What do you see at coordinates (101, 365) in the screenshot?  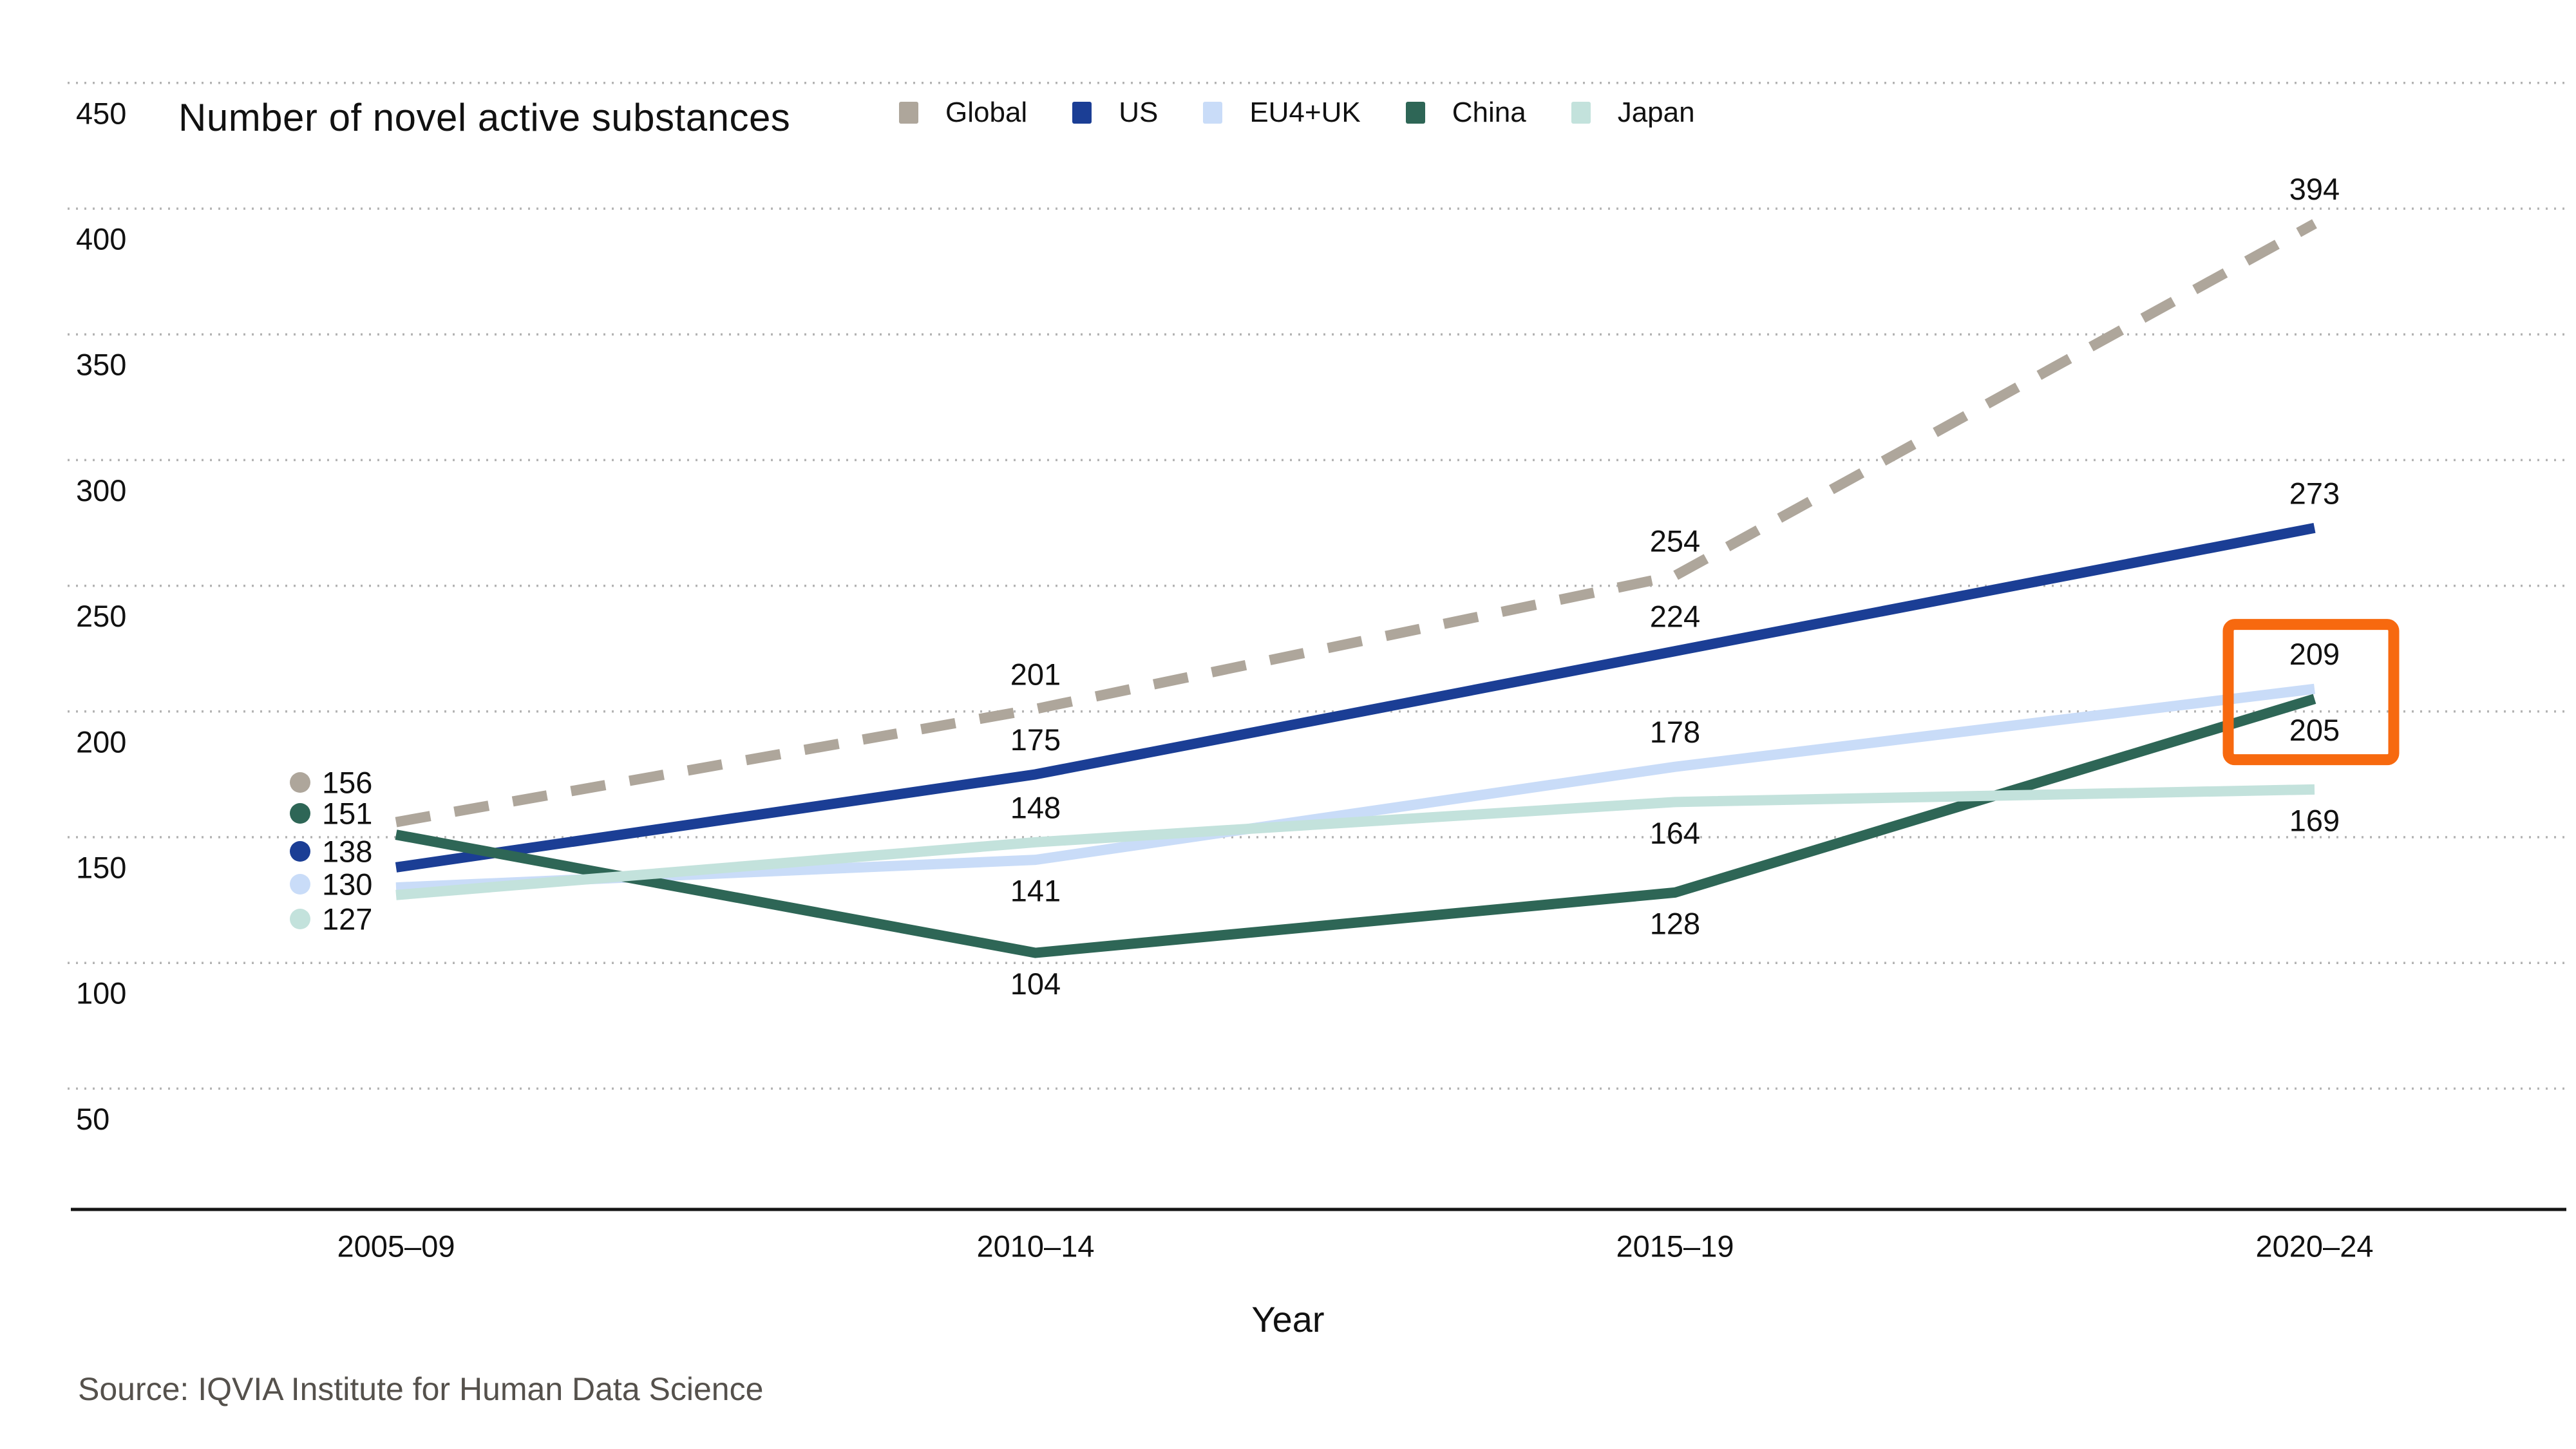 I see `y-tick-label: 350` at bounding box center [101, 365].